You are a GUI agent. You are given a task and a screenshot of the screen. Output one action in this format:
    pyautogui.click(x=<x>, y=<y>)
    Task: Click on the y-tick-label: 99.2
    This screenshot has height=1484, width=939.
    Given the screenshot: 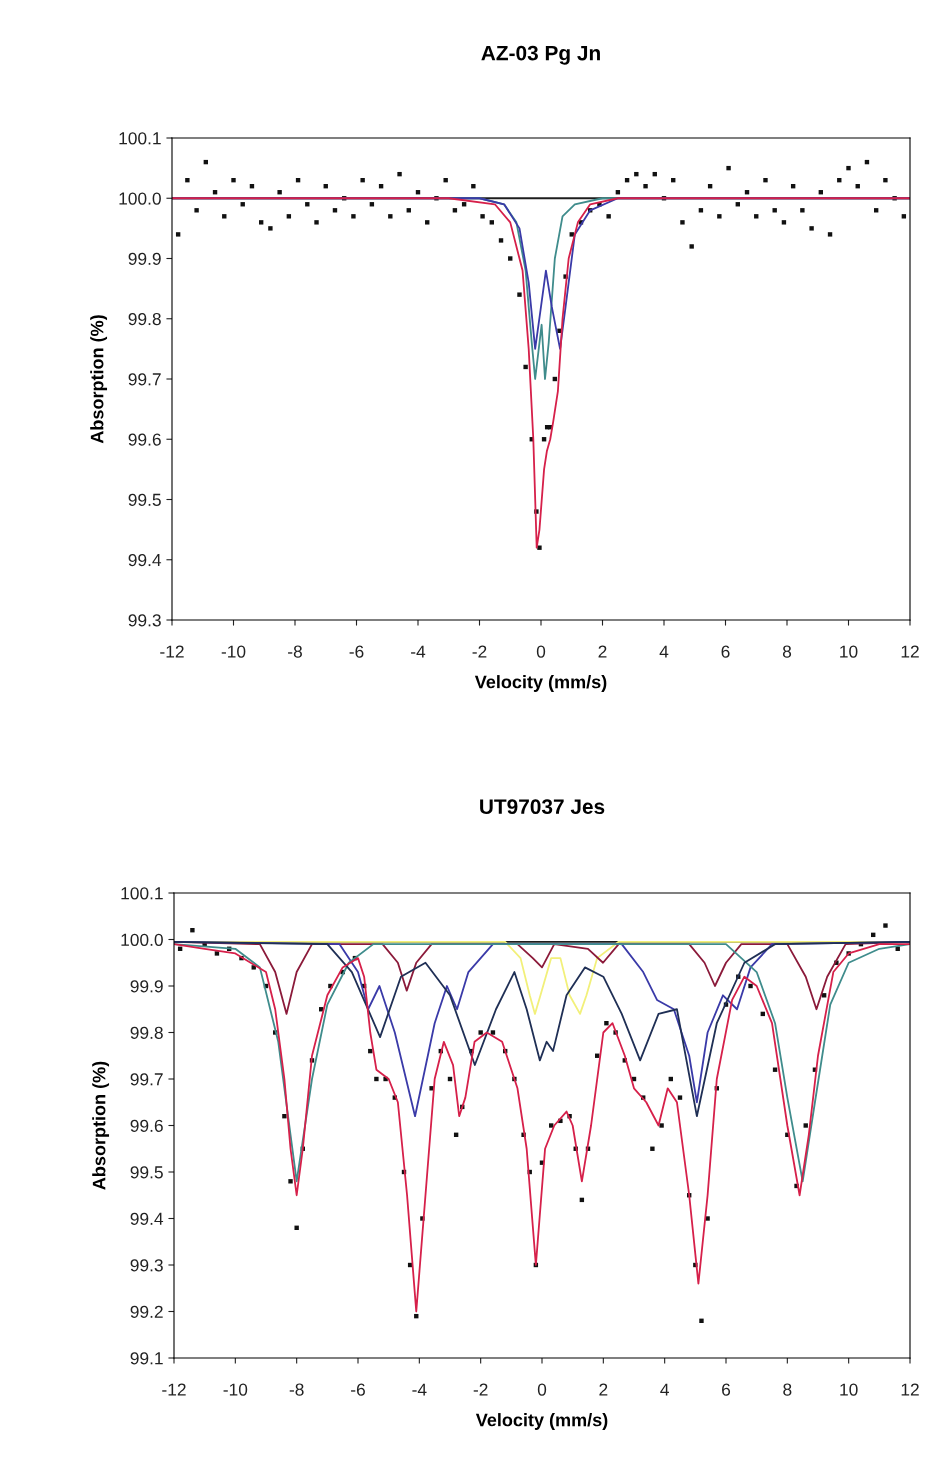 What is the action you would take?
    pyautogui.click(x=146, y=1311)
    